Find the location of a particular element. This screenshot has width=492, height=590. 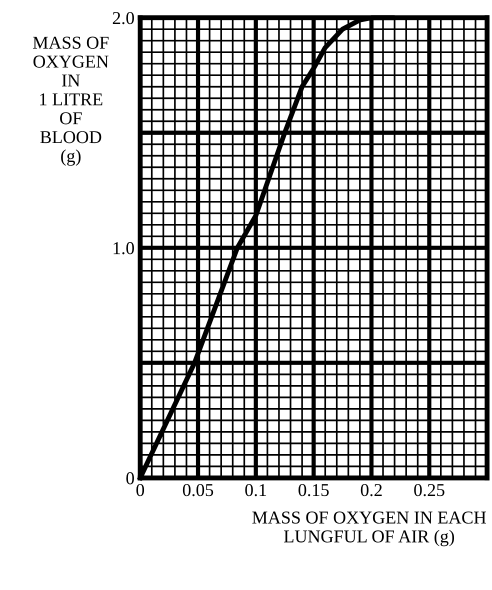

x-axis-title: MASS OF OXYGEN IN EACH LUNGFUL OF AIR (g) is located at coordinates (369, 529).